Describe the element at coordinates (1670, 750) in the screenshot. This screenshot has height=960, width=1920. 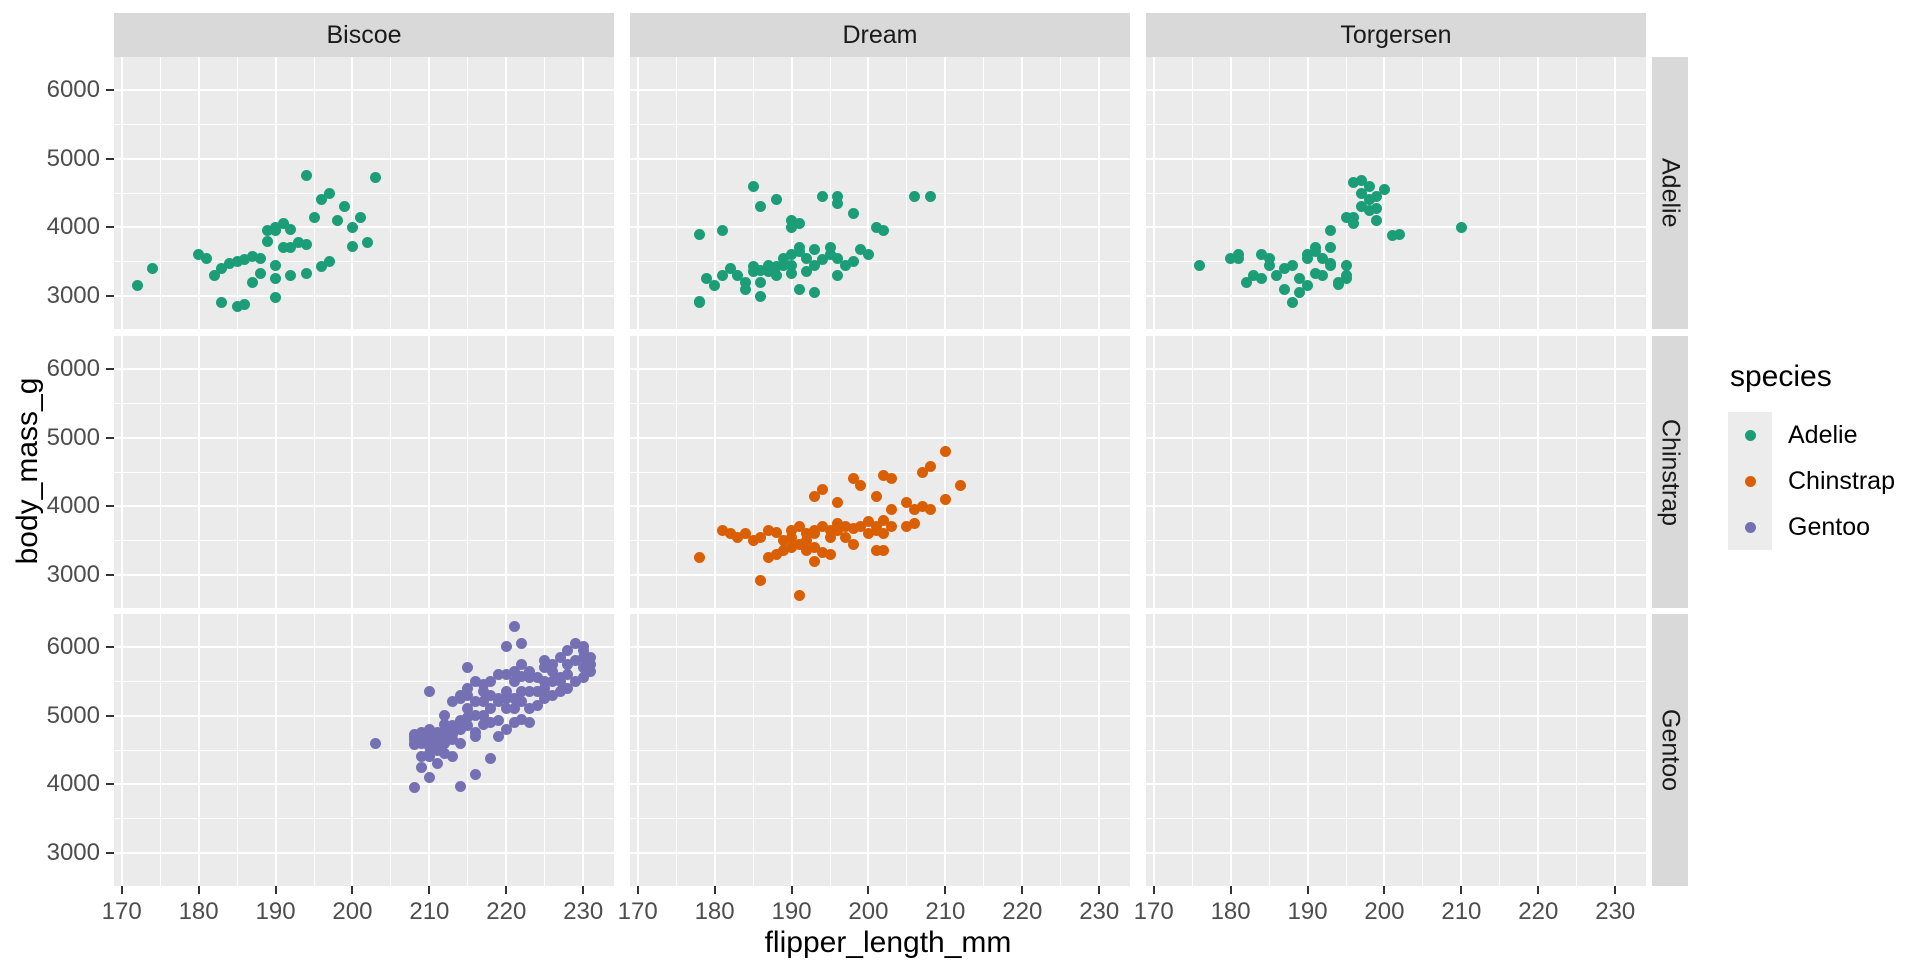
I see `facet-strip-gentoo: Gentoo` at that location.